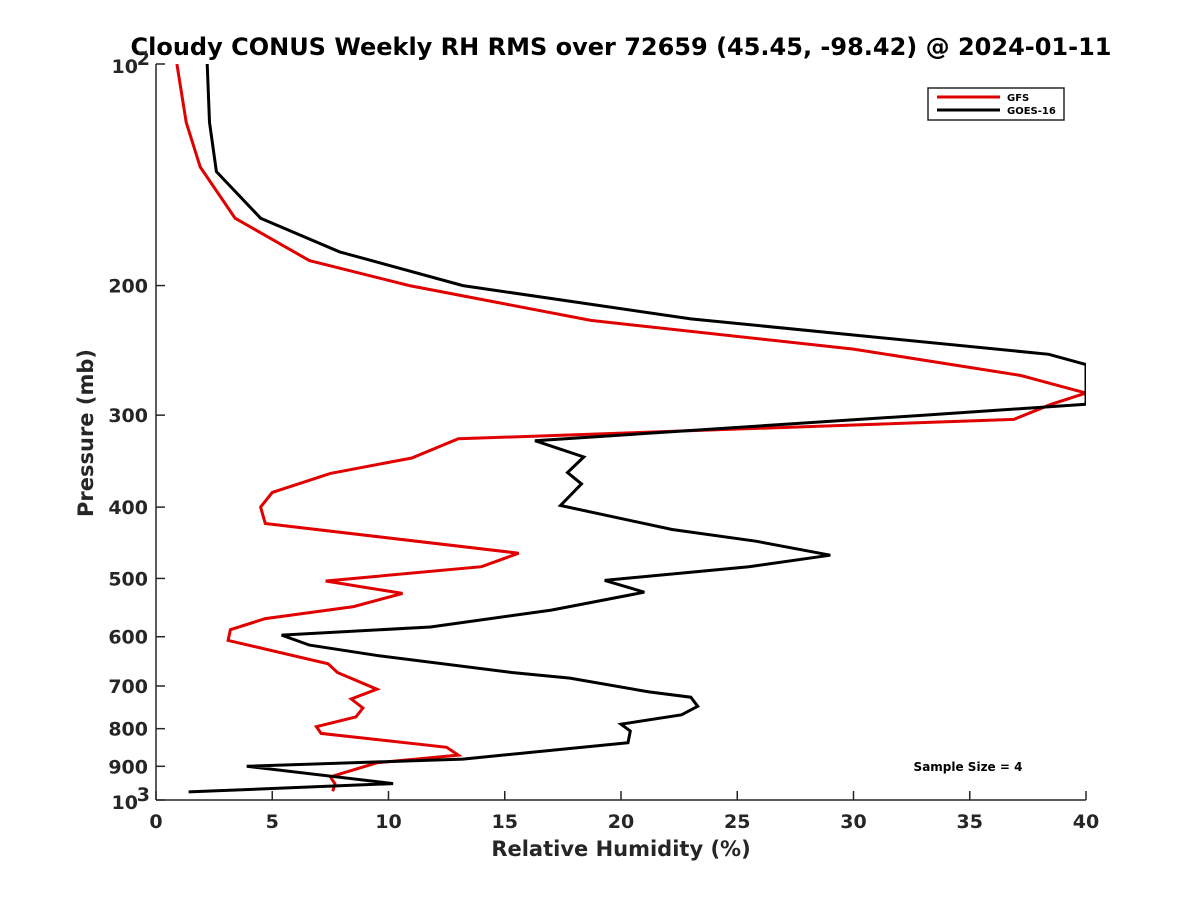  Describe the element at coordinates (128, 508) in the screenshot. I see `y-tick-label: 400` at that location.